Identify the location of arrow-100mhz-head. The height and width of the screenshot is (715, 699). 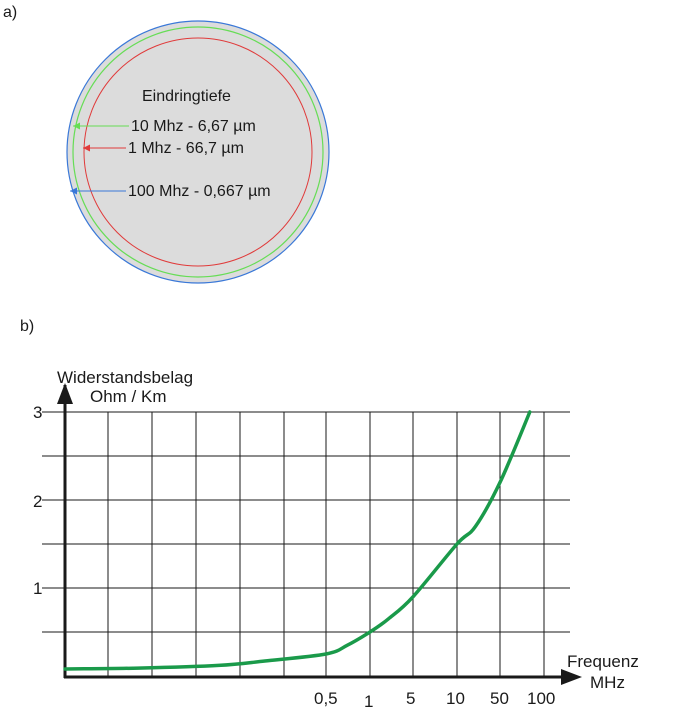
(73, 191).